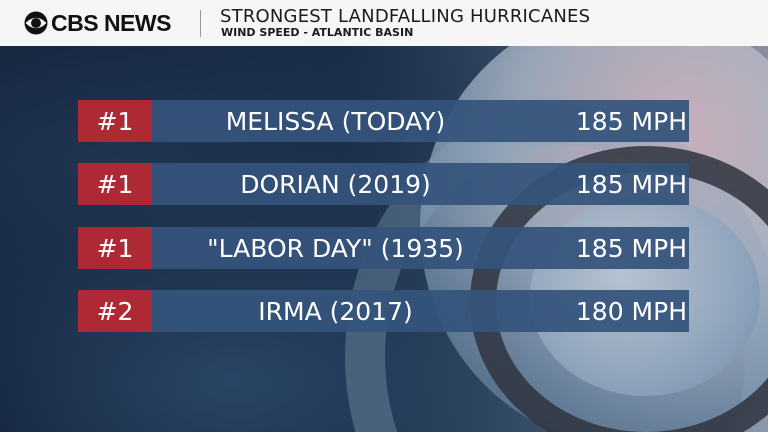  Describe the element at coordinates (111, 22) in the screenshot. I see `brand-name: CBS NEWS` at that location.